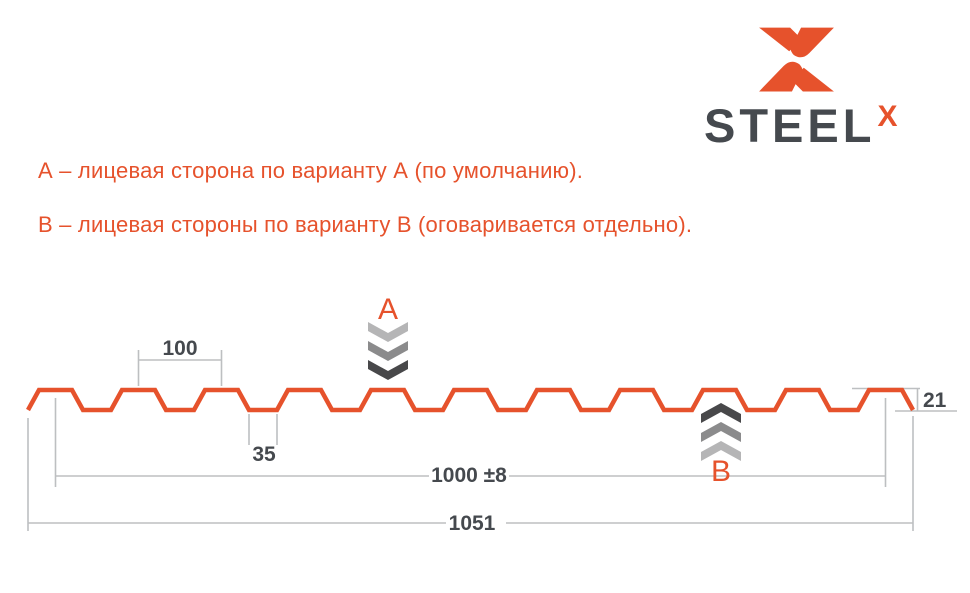  I want to click on brand-lockup: STEEL X, so click(801, 125).